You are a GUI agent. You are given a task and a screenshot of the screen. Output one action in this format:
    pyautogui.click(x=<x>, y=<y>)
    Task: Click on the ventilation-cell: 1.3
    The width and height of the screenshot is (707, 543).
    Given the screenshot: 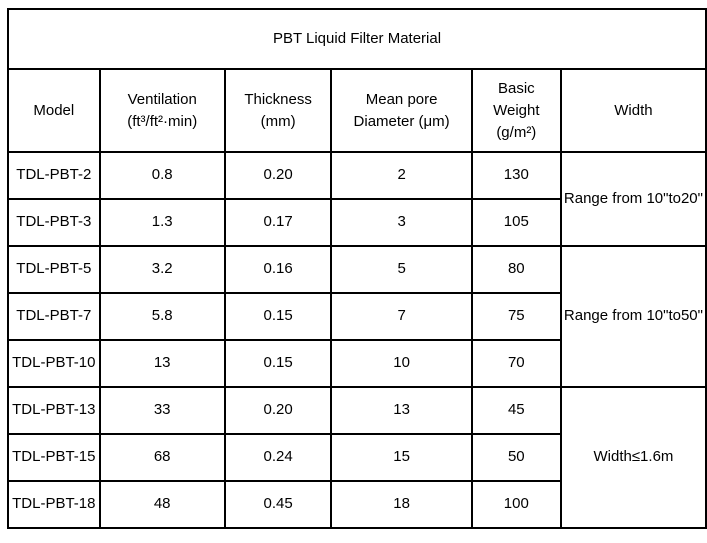 What is the action you would take?
    pyautogui.click(x=162, y=222)
    